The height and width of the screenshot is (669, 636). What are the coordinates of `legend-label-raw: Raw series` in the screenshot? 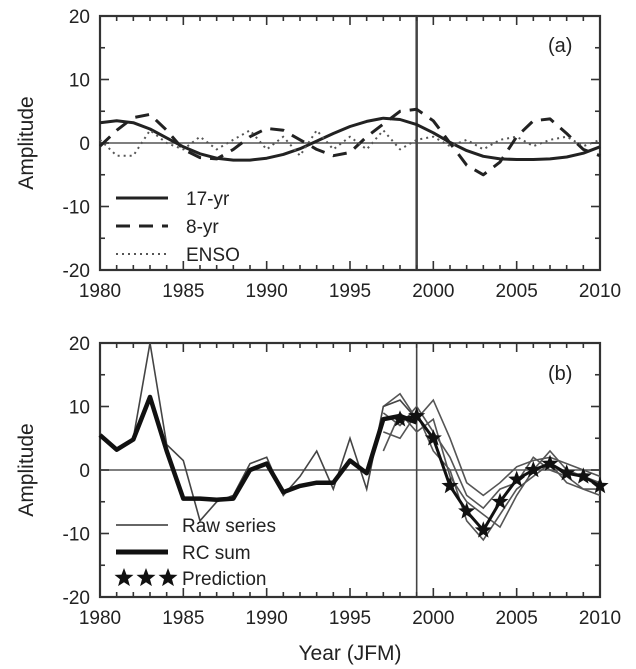 It's located at (229, 526).